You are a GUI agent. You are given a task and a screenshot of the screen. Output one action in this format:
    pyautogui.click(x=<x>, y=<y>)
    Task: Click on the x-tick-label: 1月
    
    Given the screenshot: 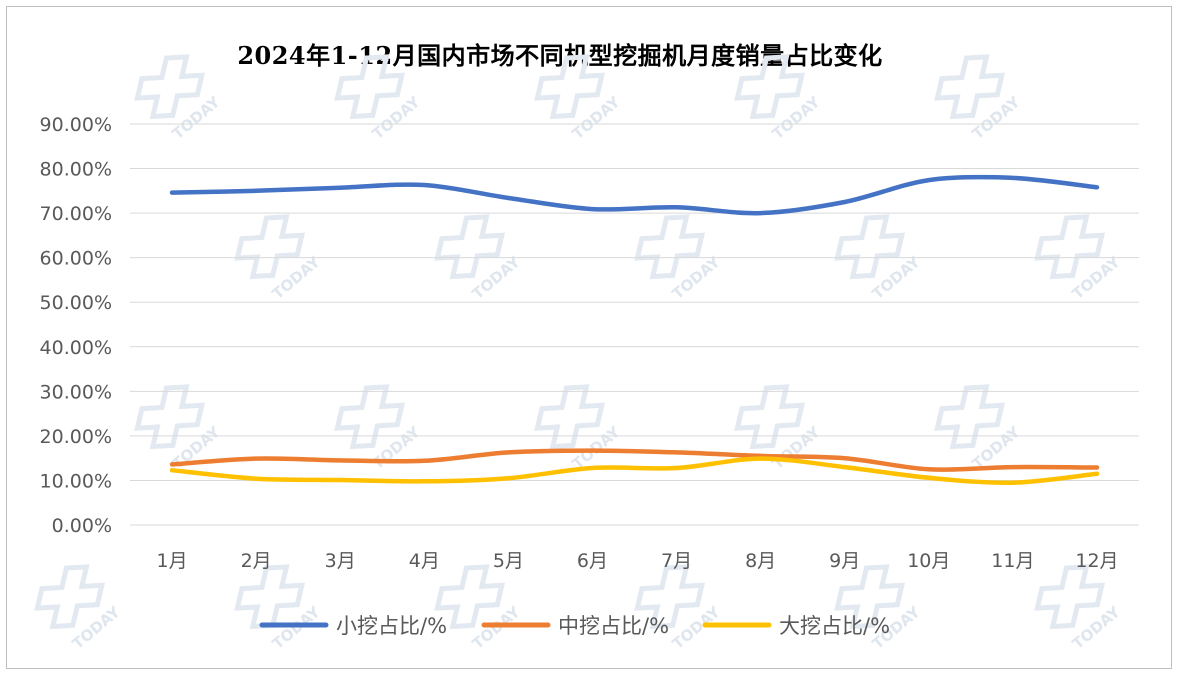 What is the action you would take?
    pyautogui.click(x=171, y=561)
    